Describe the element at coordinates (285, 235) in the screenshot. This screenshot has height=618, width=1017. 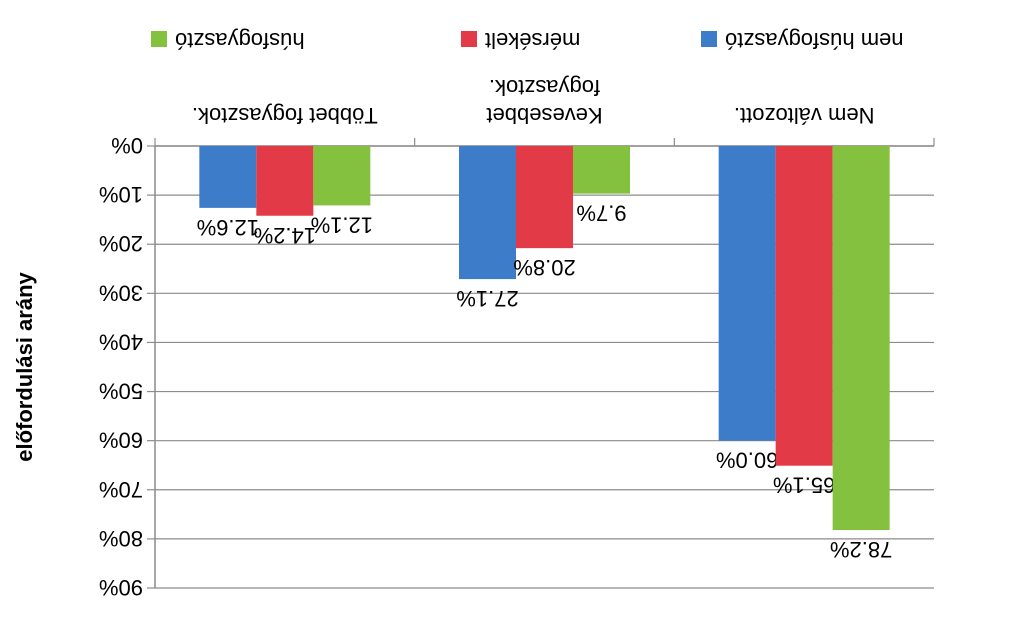
I see `bar-value-label: 14.2%` at that location.